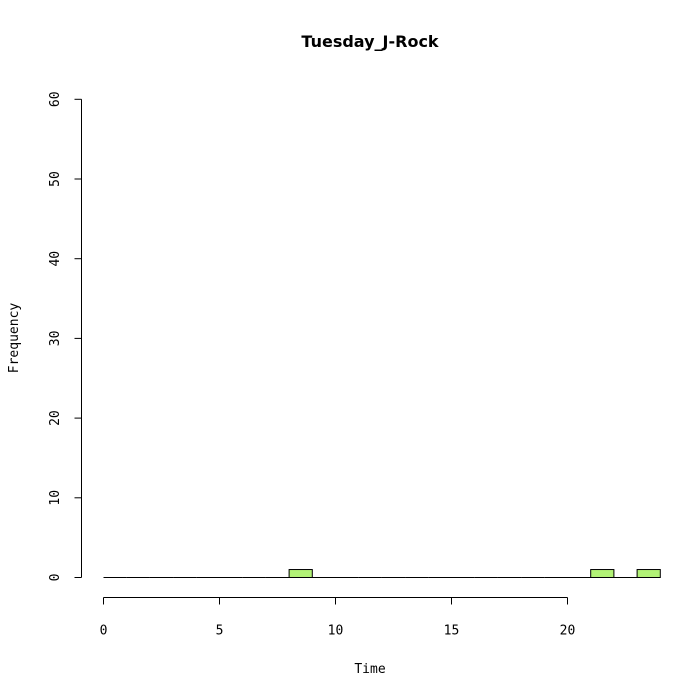 The image size is (699, 699). Describe the element at coordinates (55, 498) in the screenshot. I see `y-tick-label: 10` at that location.